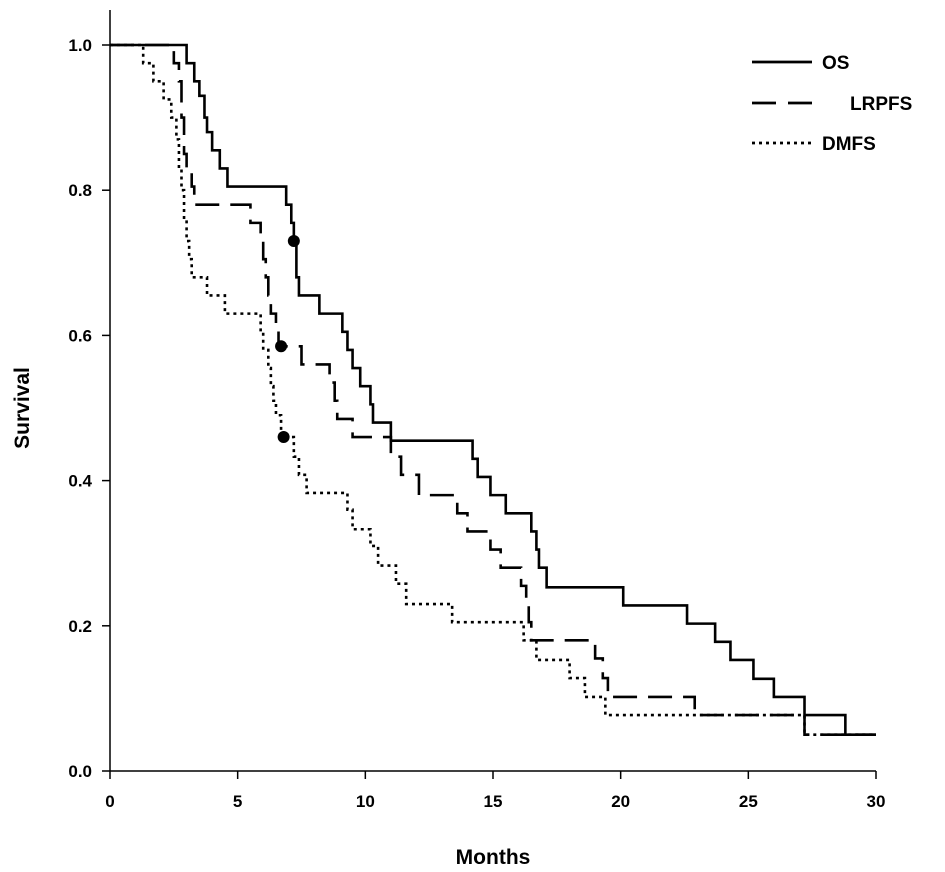 This screenshot has height=872, width=945. I want to click on x-tick-label: 15, so click(493, 801).